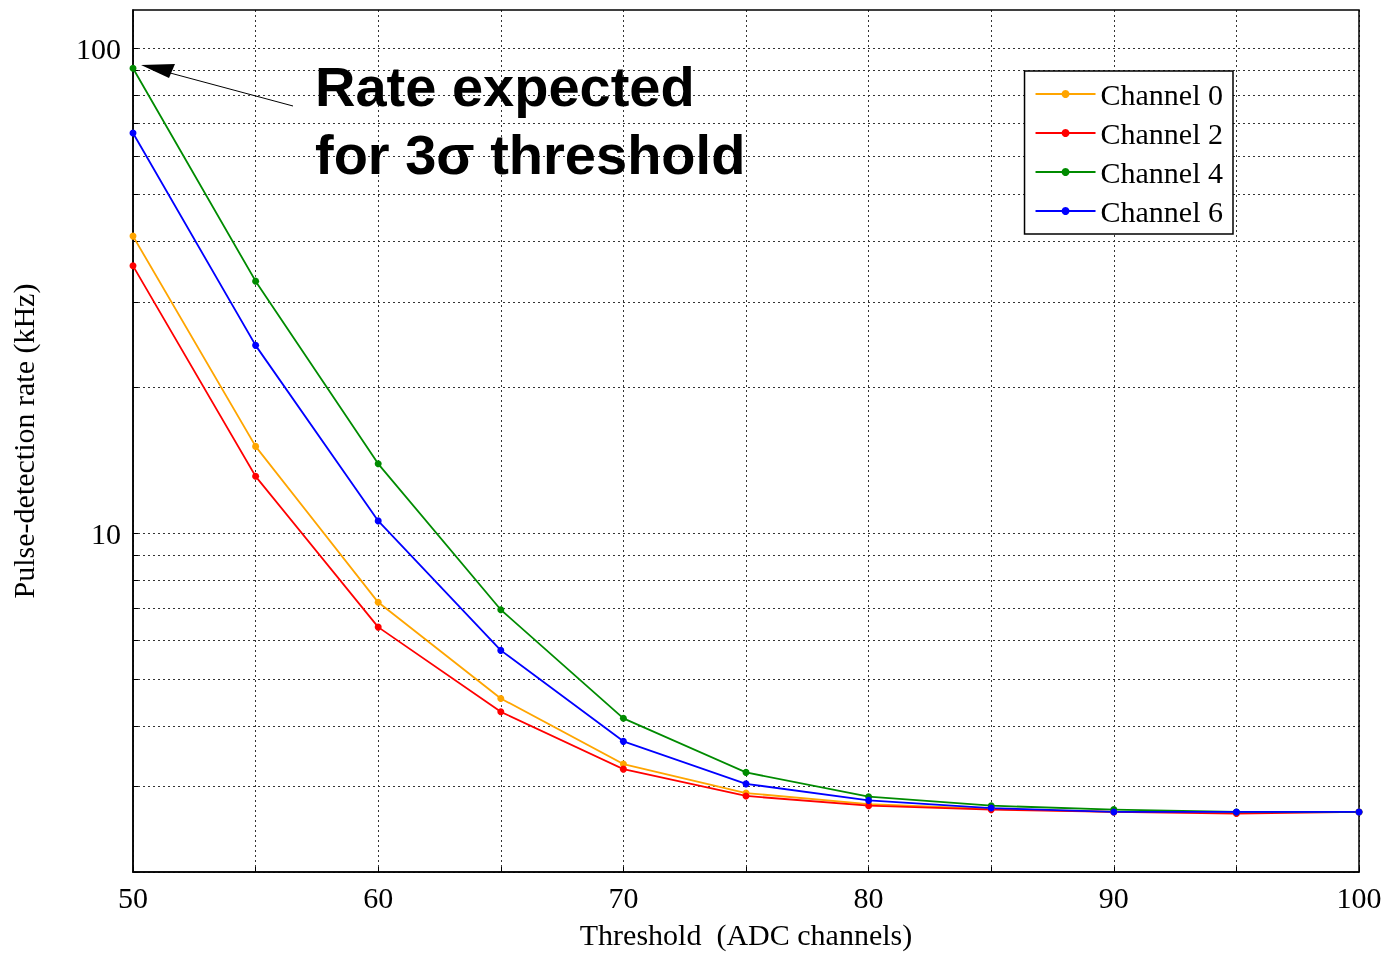 The width and height of the screenshot is (1391, 954). Describe the element at coordinates (746, 934) in the screenshot. I see `x-axis-title: Threshold (ADC channels)` at that location.